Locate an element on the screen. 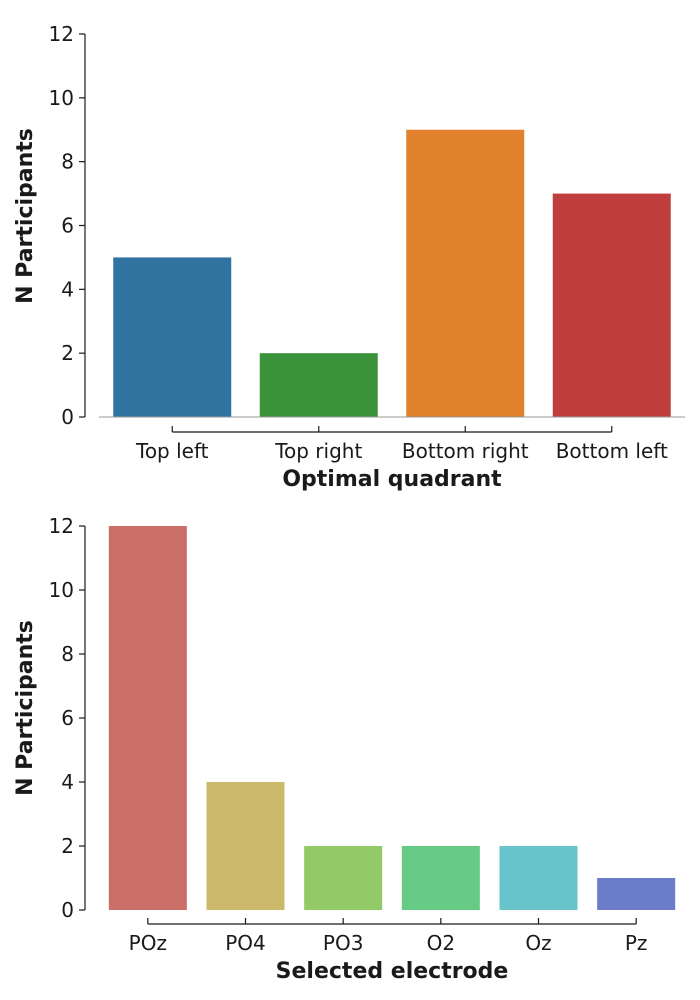  x-tick-label: Bottom right is located at coordinates (465, 451).